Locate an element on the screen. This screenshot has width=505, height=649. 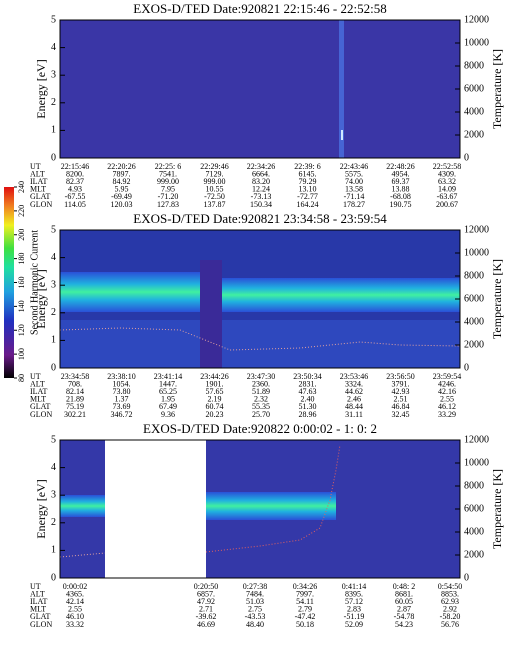
table-cell: 114.05 is located at coordinates (75, 204).